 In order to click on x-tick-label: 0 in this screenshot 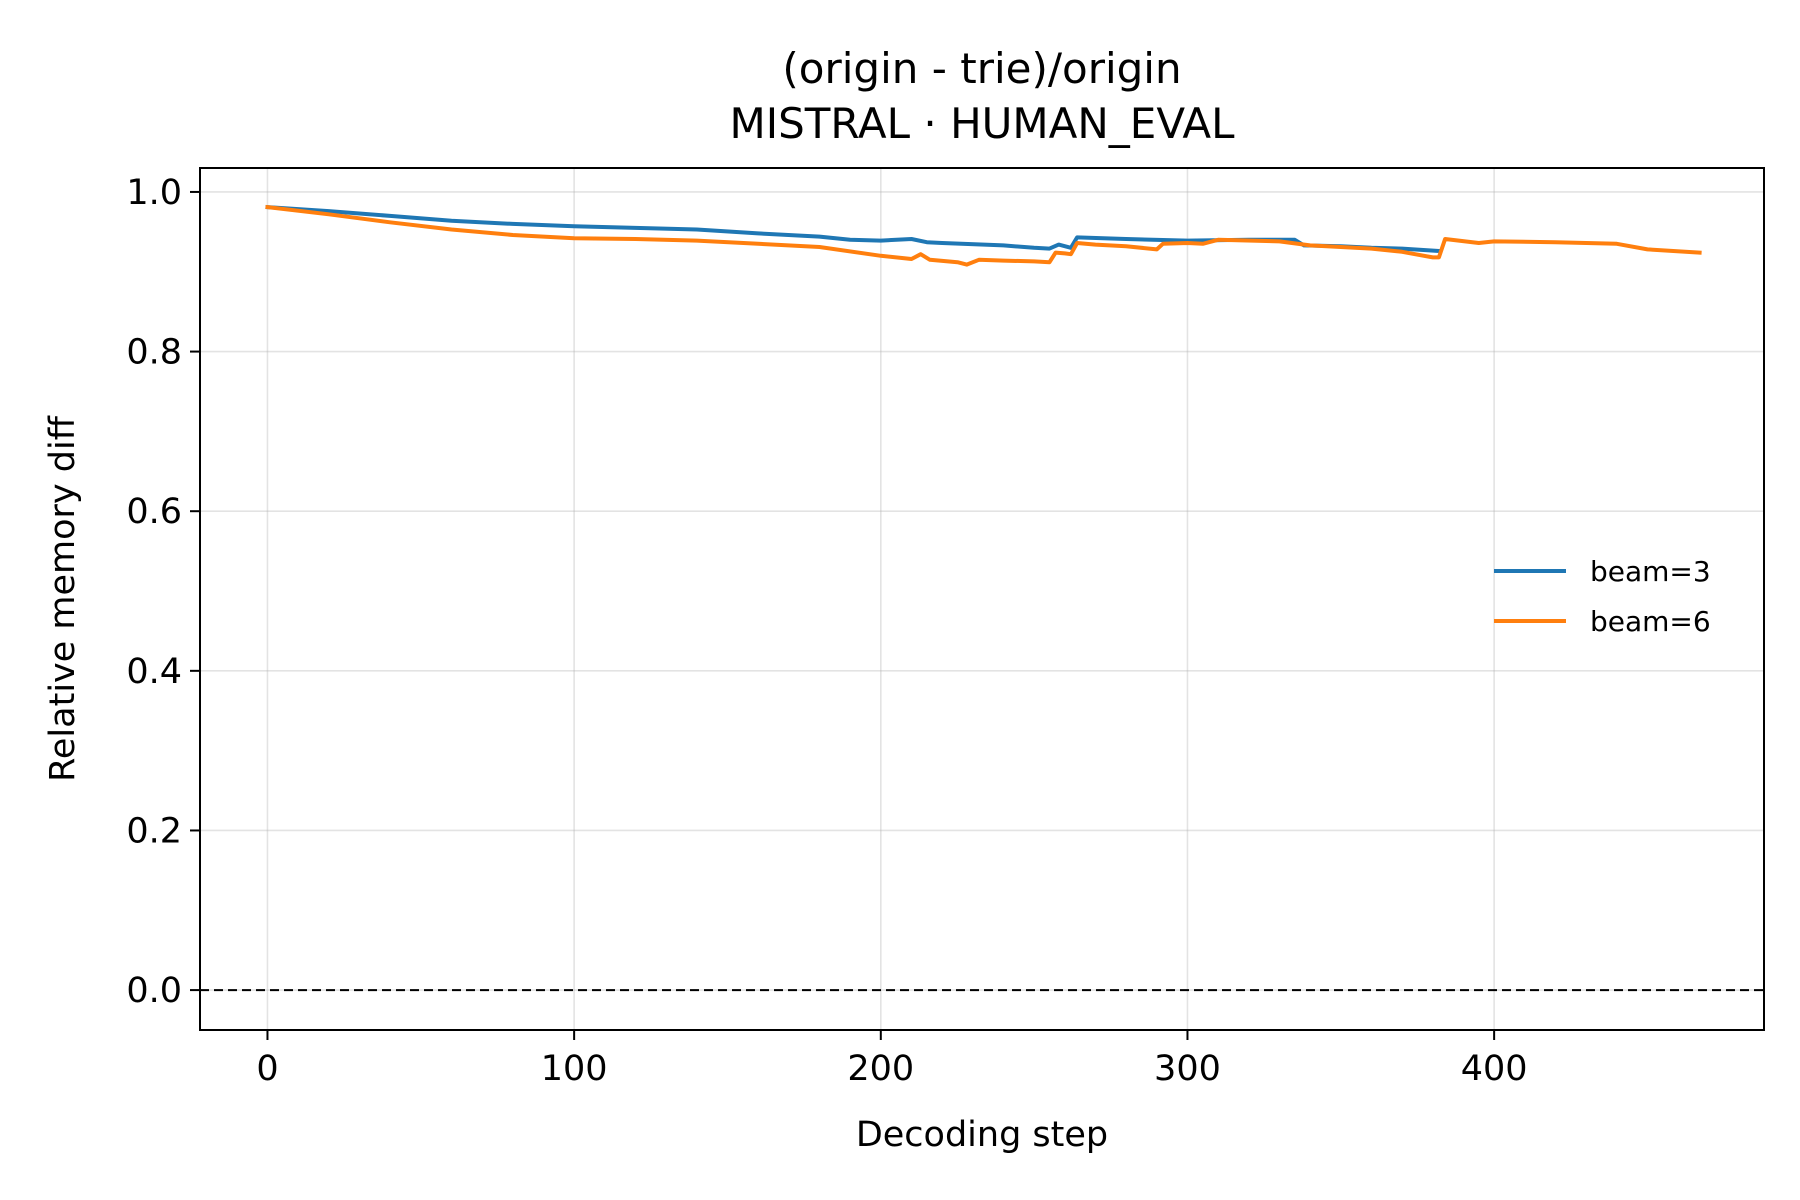, I will do `click(267, 1069)`.